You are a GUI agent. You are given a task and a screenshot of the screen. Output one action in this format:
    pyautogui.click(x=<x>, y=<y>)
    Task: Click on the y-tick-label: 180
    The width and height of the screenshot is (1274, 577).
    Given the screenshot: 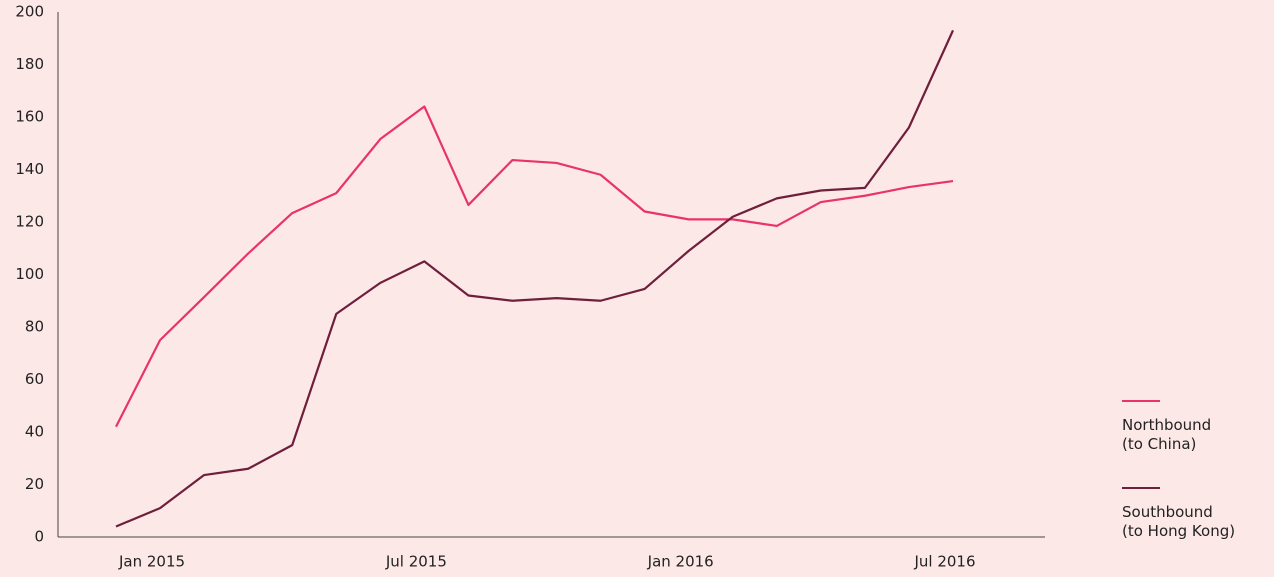 What is the action you would take?
    pyautogui.click(x=29, y=64)
    